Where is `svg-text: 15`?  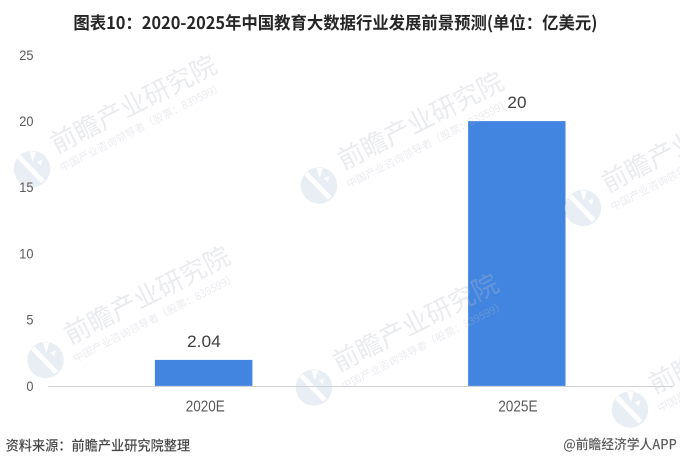
svg-text: 15 is located at coordinates (26, 187).